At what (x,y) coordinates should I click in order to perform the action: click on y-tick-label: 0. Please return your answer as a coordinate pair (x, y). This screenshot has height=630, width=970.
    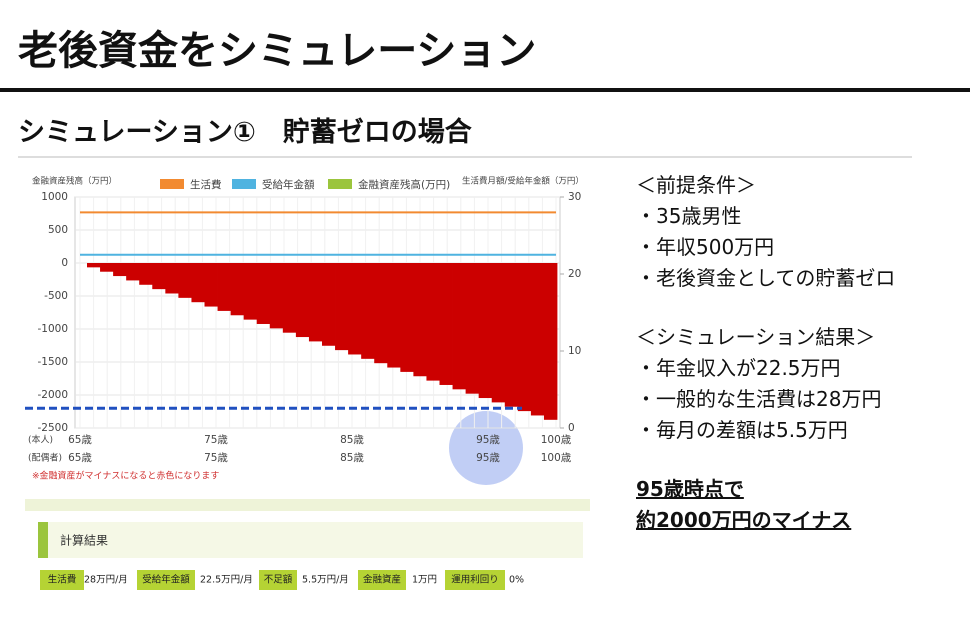
    Looking at the image, I should click on (64, 263).